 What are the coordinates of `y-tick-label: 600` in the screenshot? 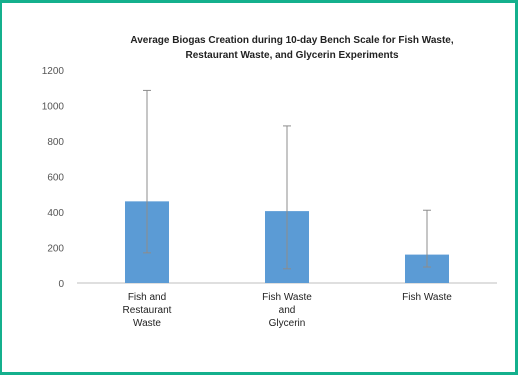 It's located at (55, 178).